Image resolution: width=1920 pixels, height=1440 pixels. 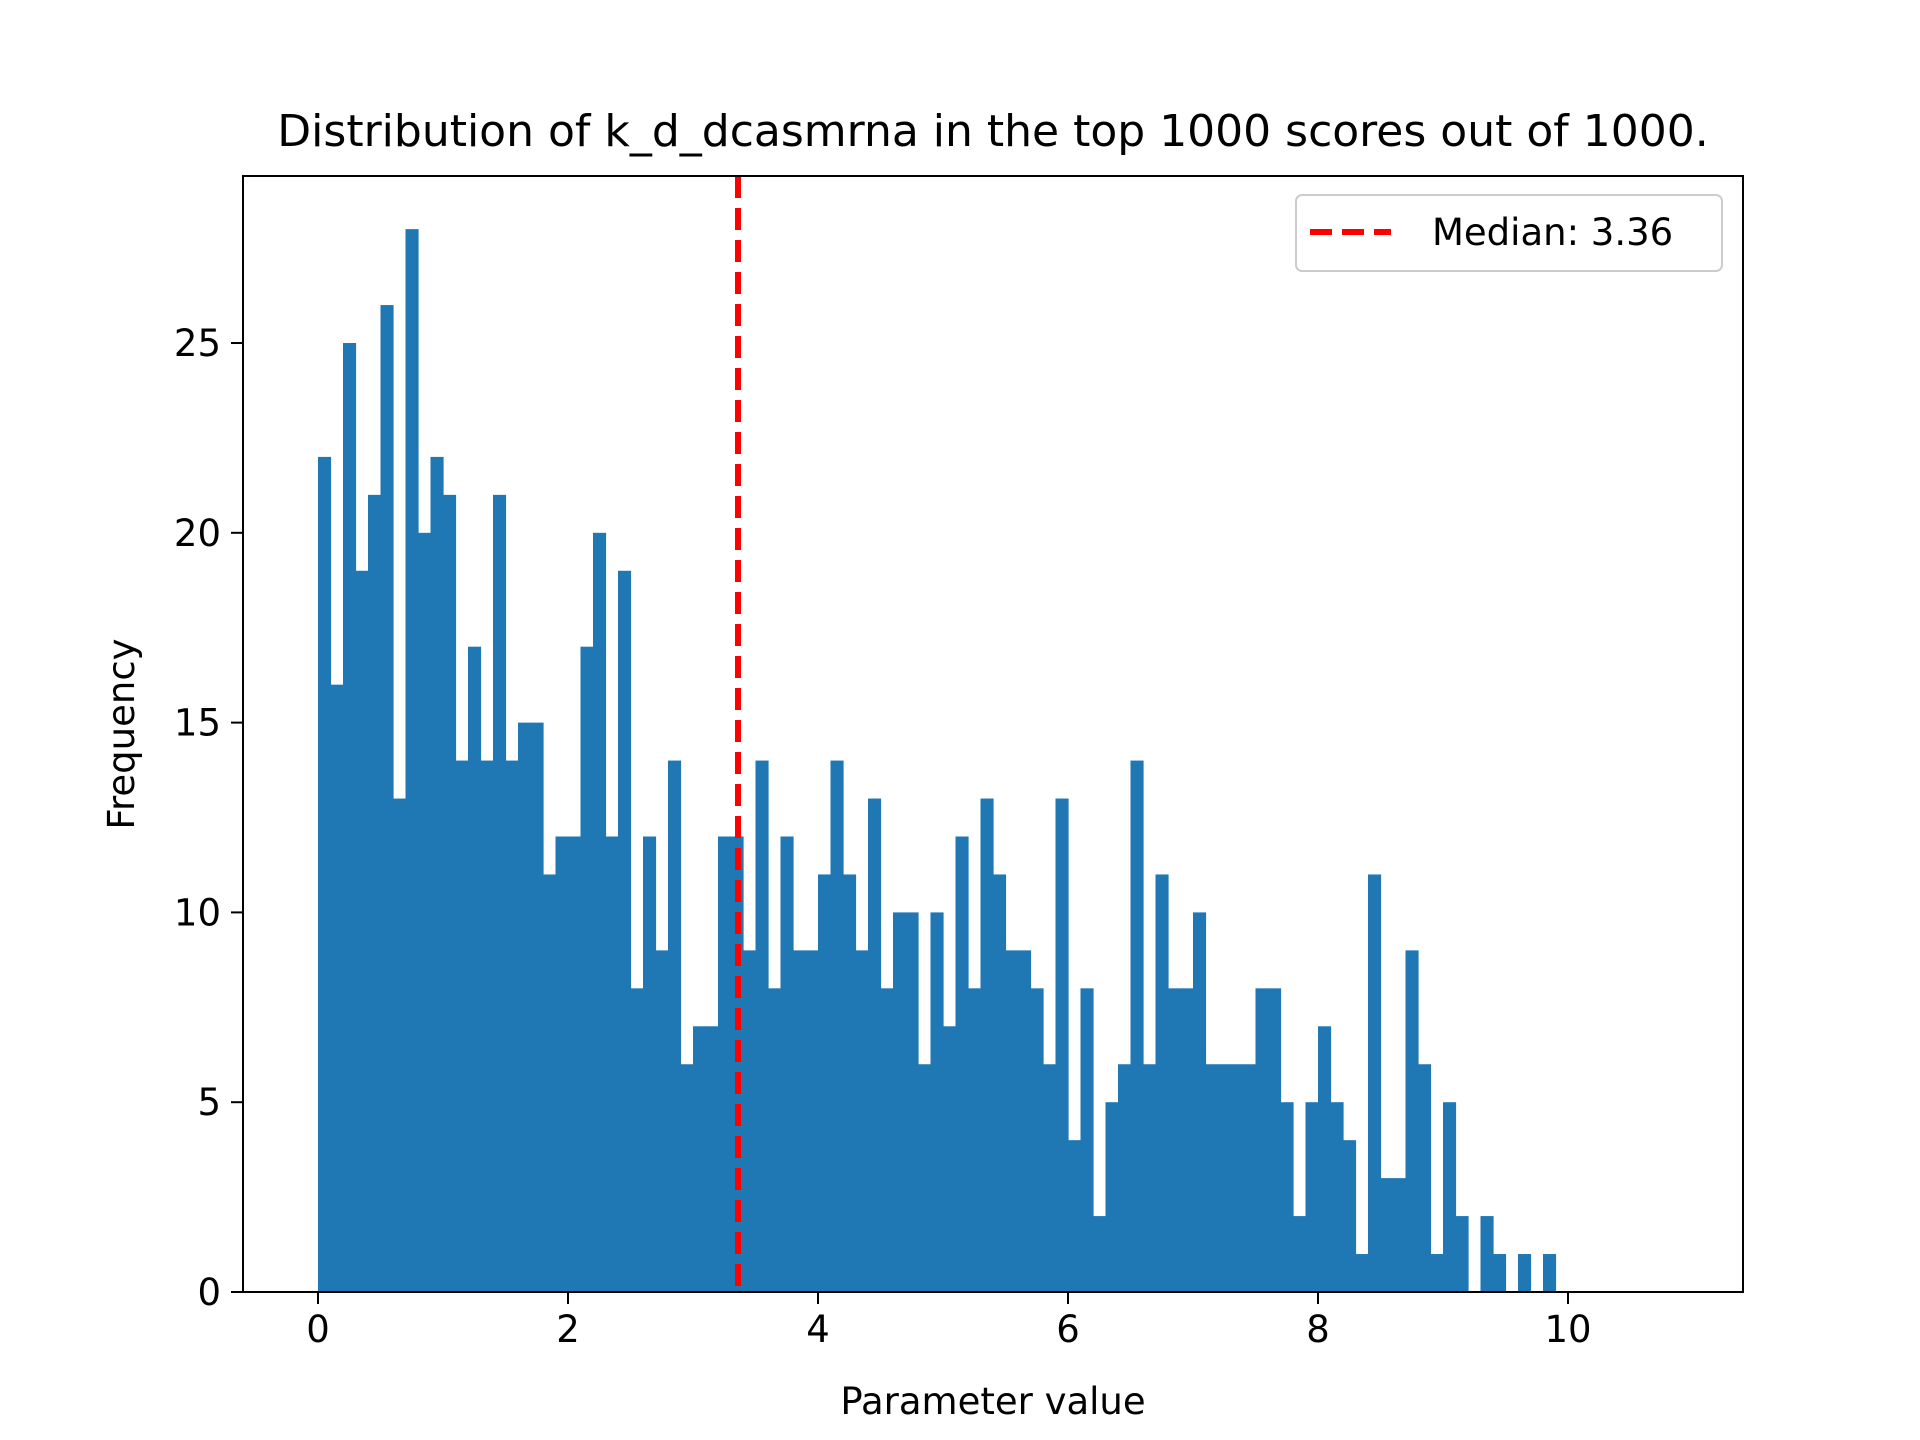 What do you see at coordinates (197, 723) in the screenshot?
I see `y-tick-label: 15` at bounding box center [197, 723].